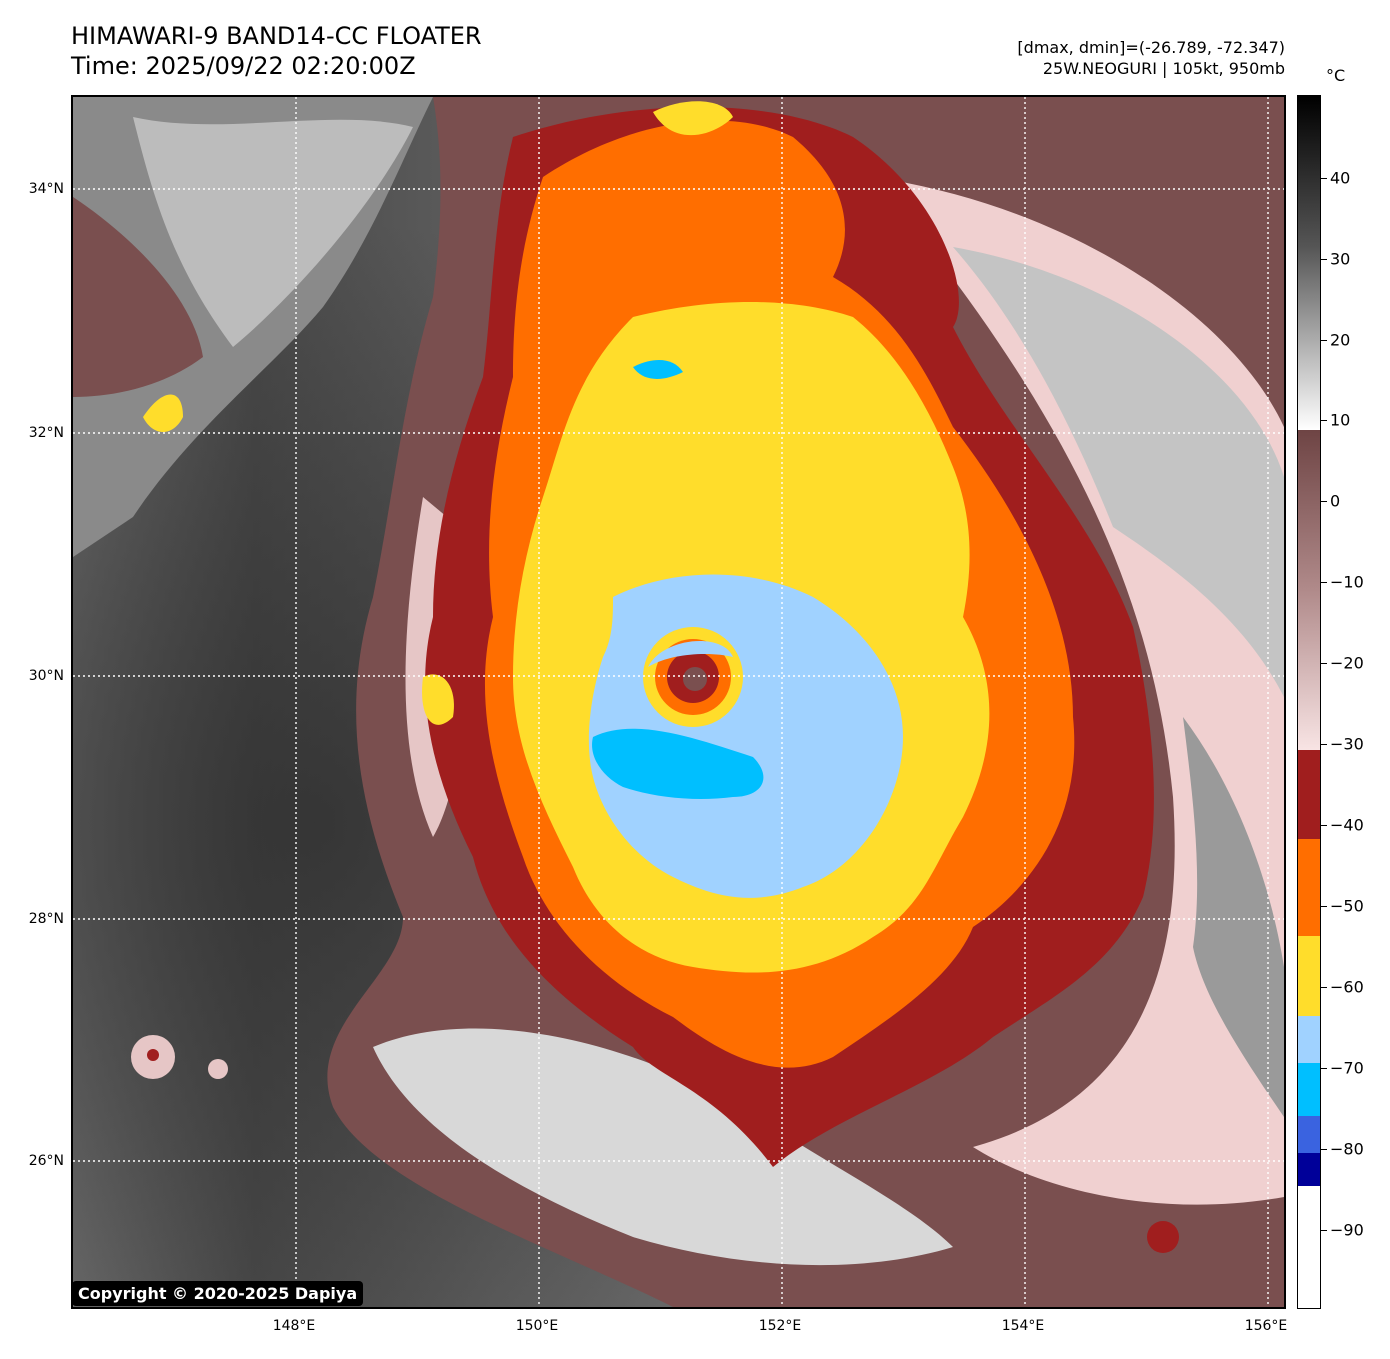 The height and width of the screenshot is (1359, 1390). Describe the element at coordinates (1347, 1068) in the screenshot. I see `colorbar-label-minus70: −70` at that location.